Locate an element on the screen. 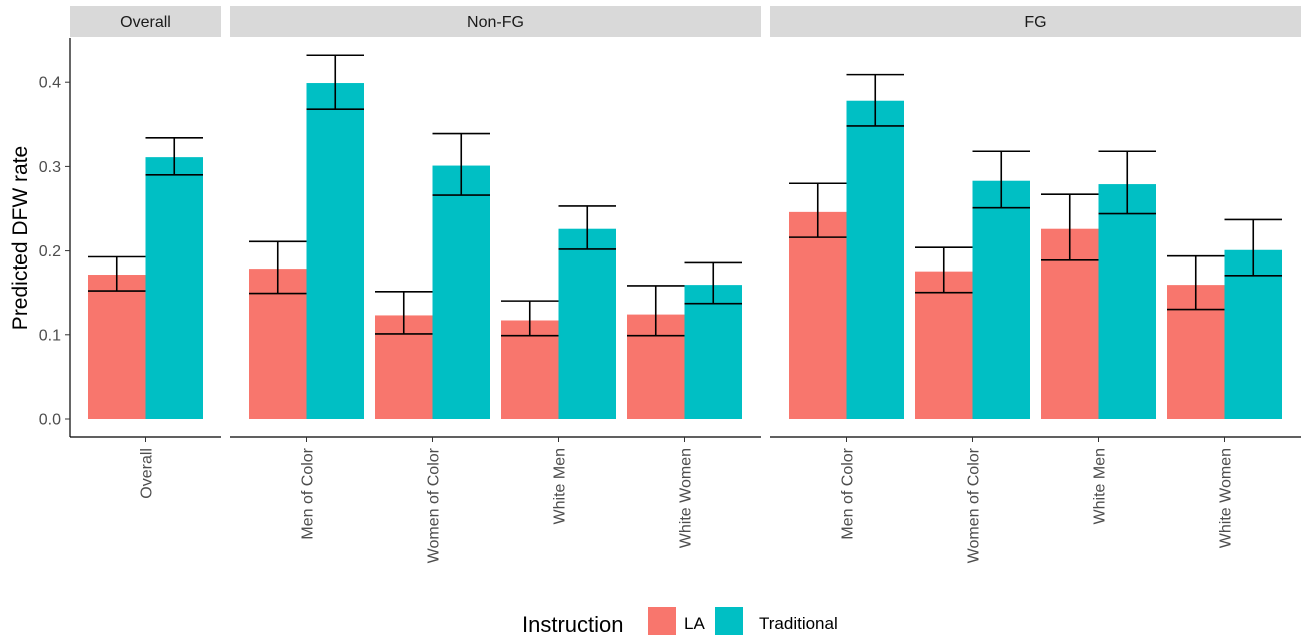 The image size is (1307, 637). facet-strip-label: Non-FG is located at coordinates (495, 22).